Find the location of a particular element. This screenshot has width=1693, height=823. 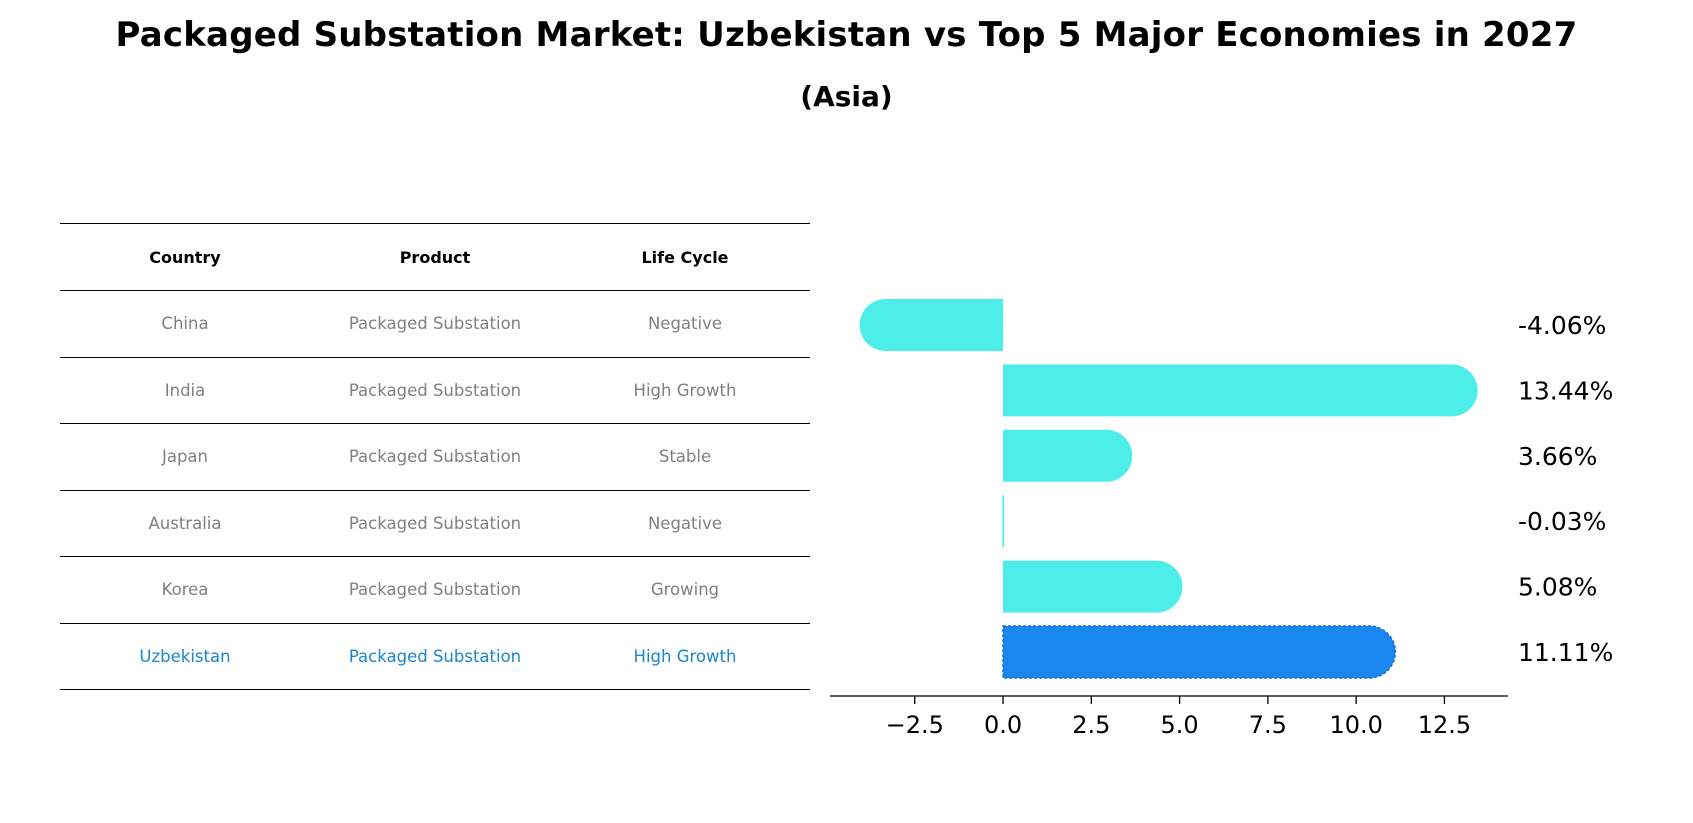

bar-india is located at coordinates (1240, 390).